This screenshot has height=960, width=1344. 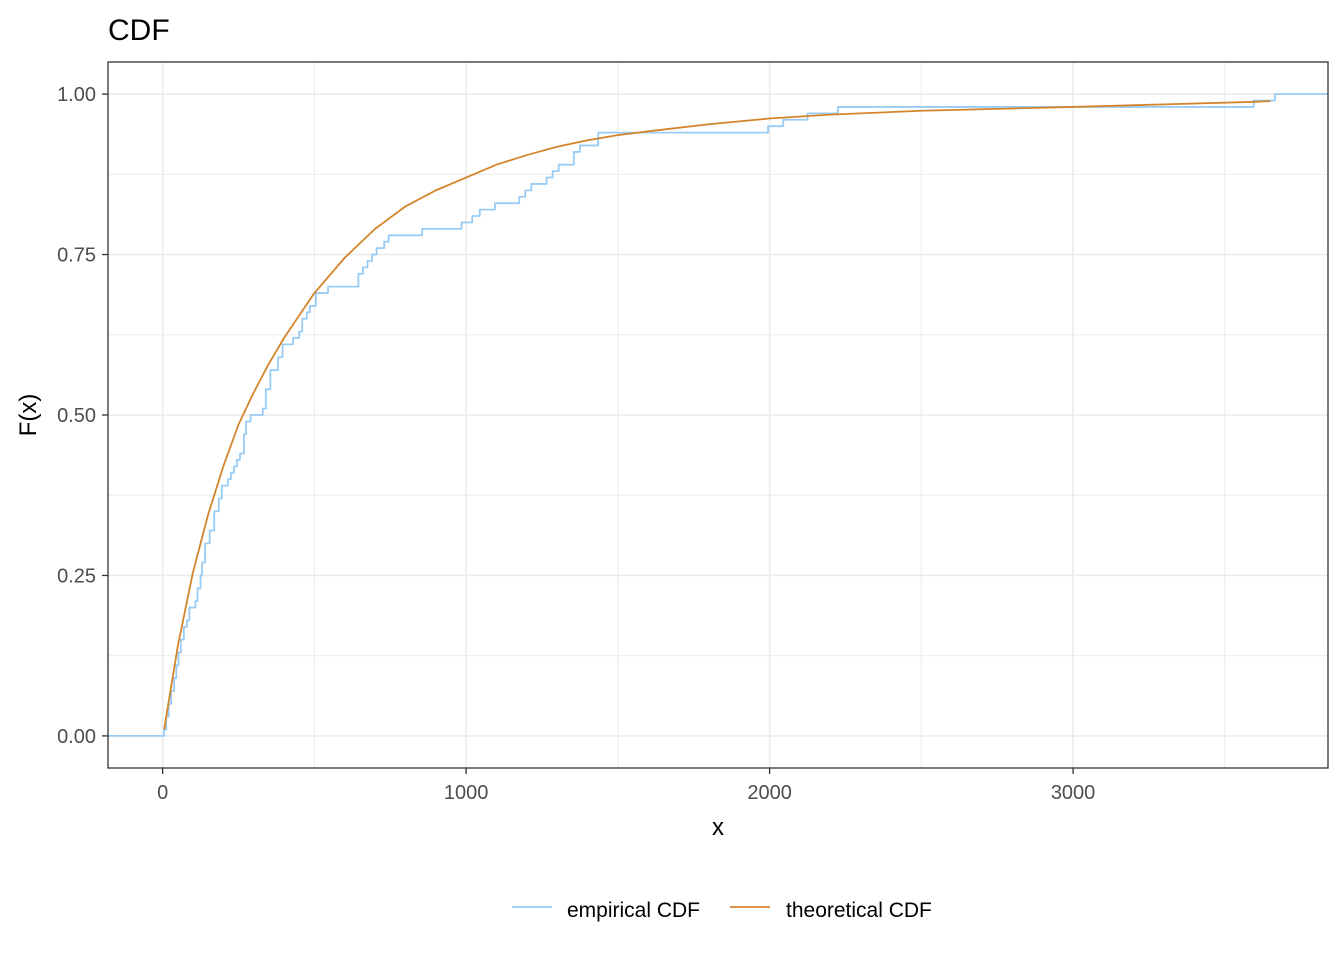 What do you see at coordinates (28, 415) in the screenshot?
I see `y-axis-title: F(x)` at bounding box center [28, 415].